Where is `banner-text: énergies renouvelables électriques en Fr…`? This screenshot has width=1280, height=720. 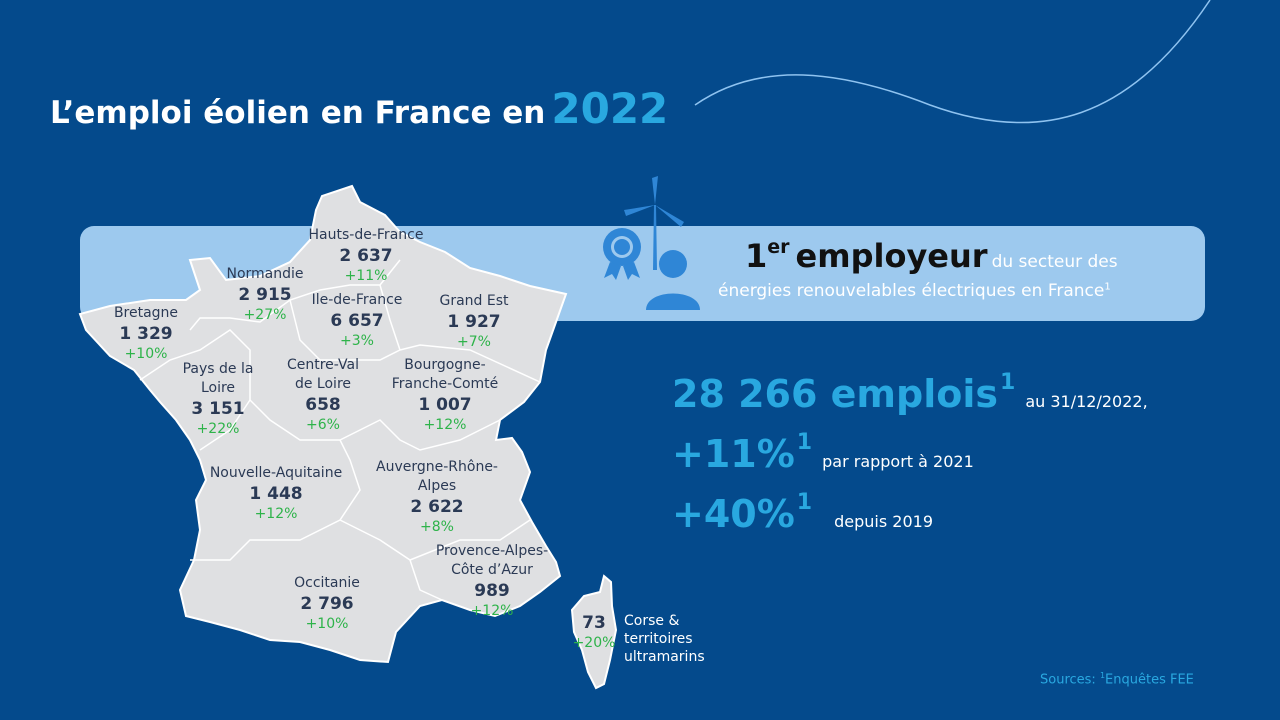
banner-text: énergies renouvelables électriques en Fr… is located at coordinates (911, 291).